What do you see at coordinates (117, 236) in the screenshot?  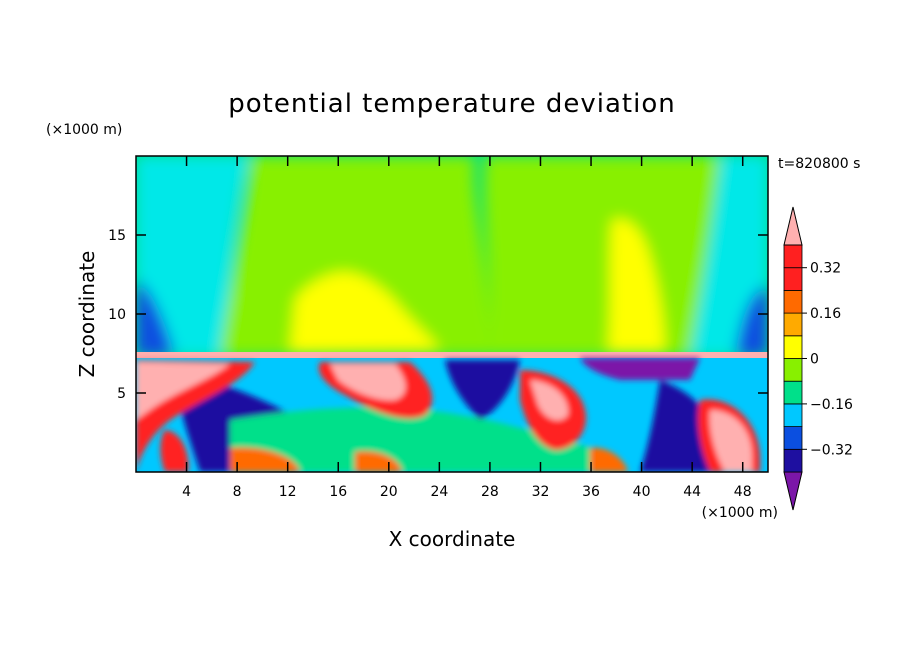 I see `y-tick-label: 15` at bounding box center [117, 236].